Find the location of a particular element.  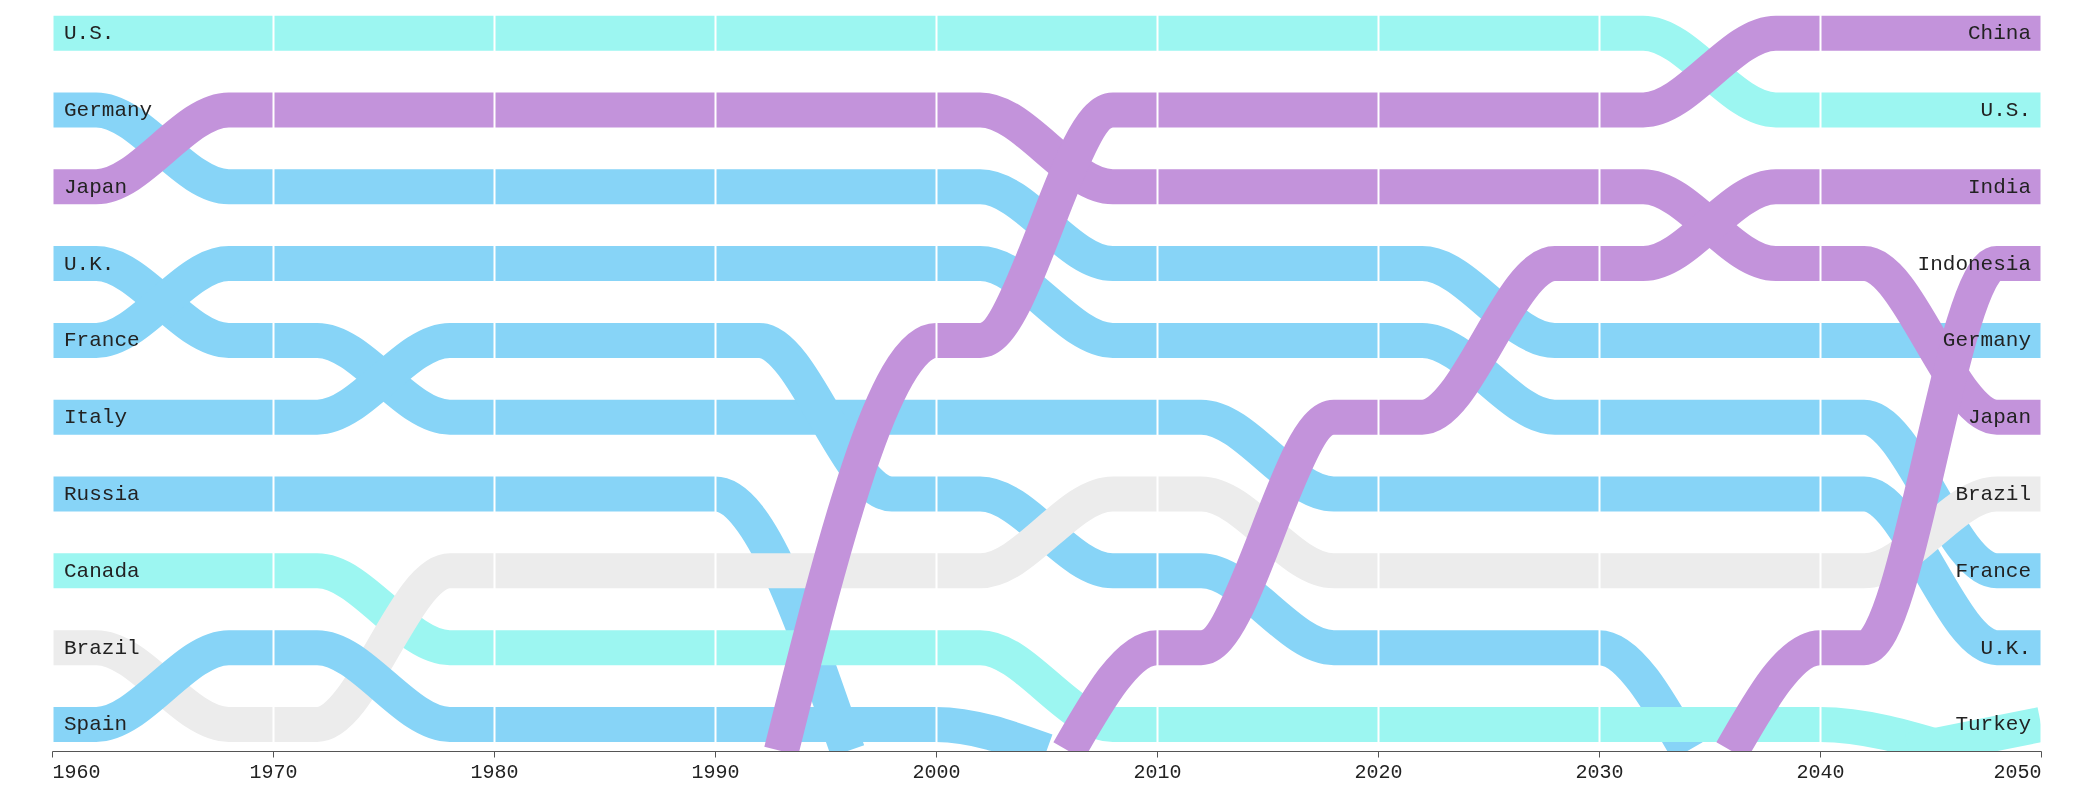

text: U.S. is located at coordinates (2005, 110).